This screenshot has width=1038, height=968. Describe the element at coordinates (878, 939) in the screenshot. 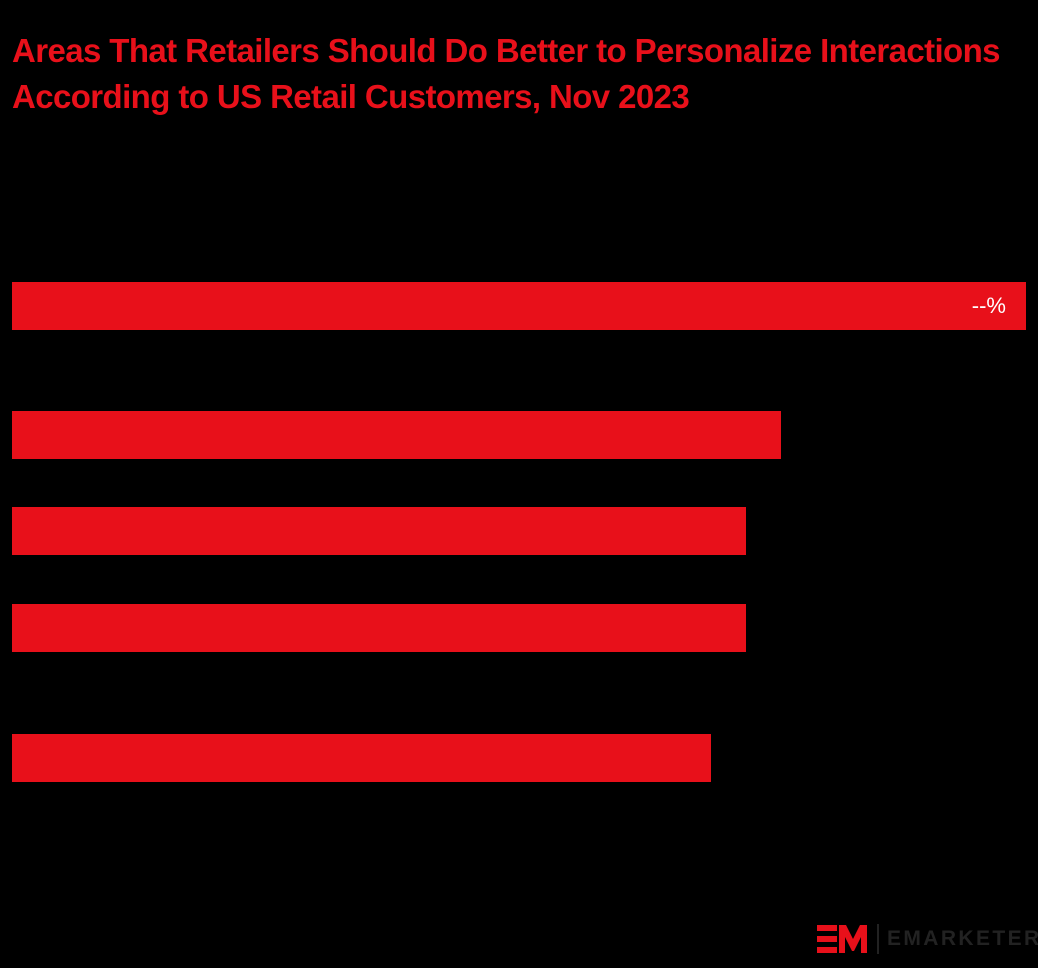

I see `logo-divider` at that location.